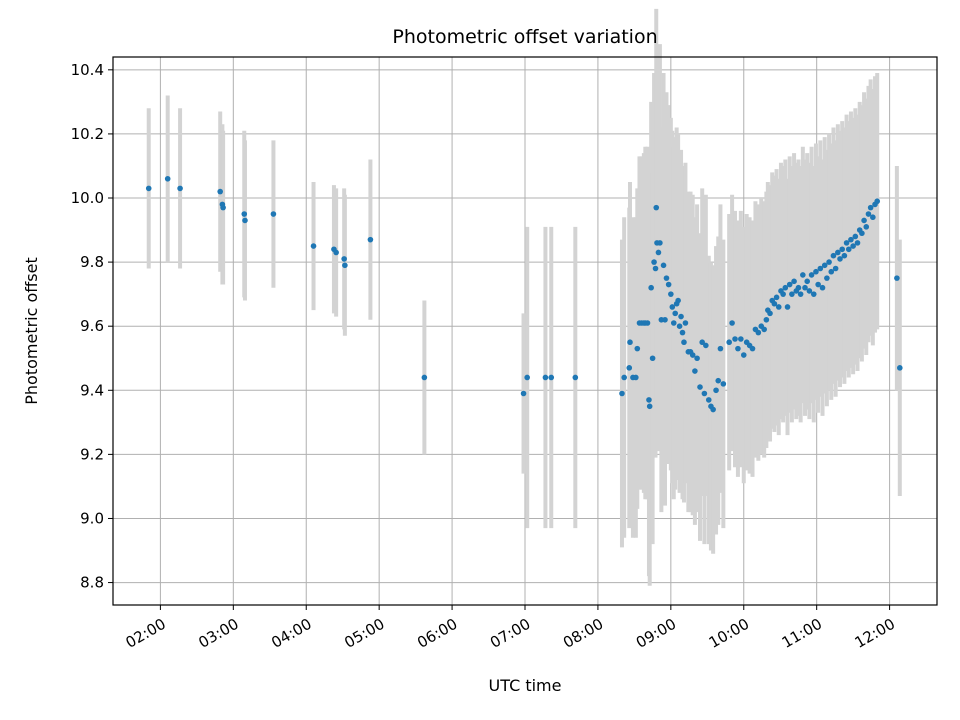 This screenshot has height=720, width=960. Describe the element at coordinates (525, 685) in the screenshot. I see `x-axis-label: UTC time` at that location.